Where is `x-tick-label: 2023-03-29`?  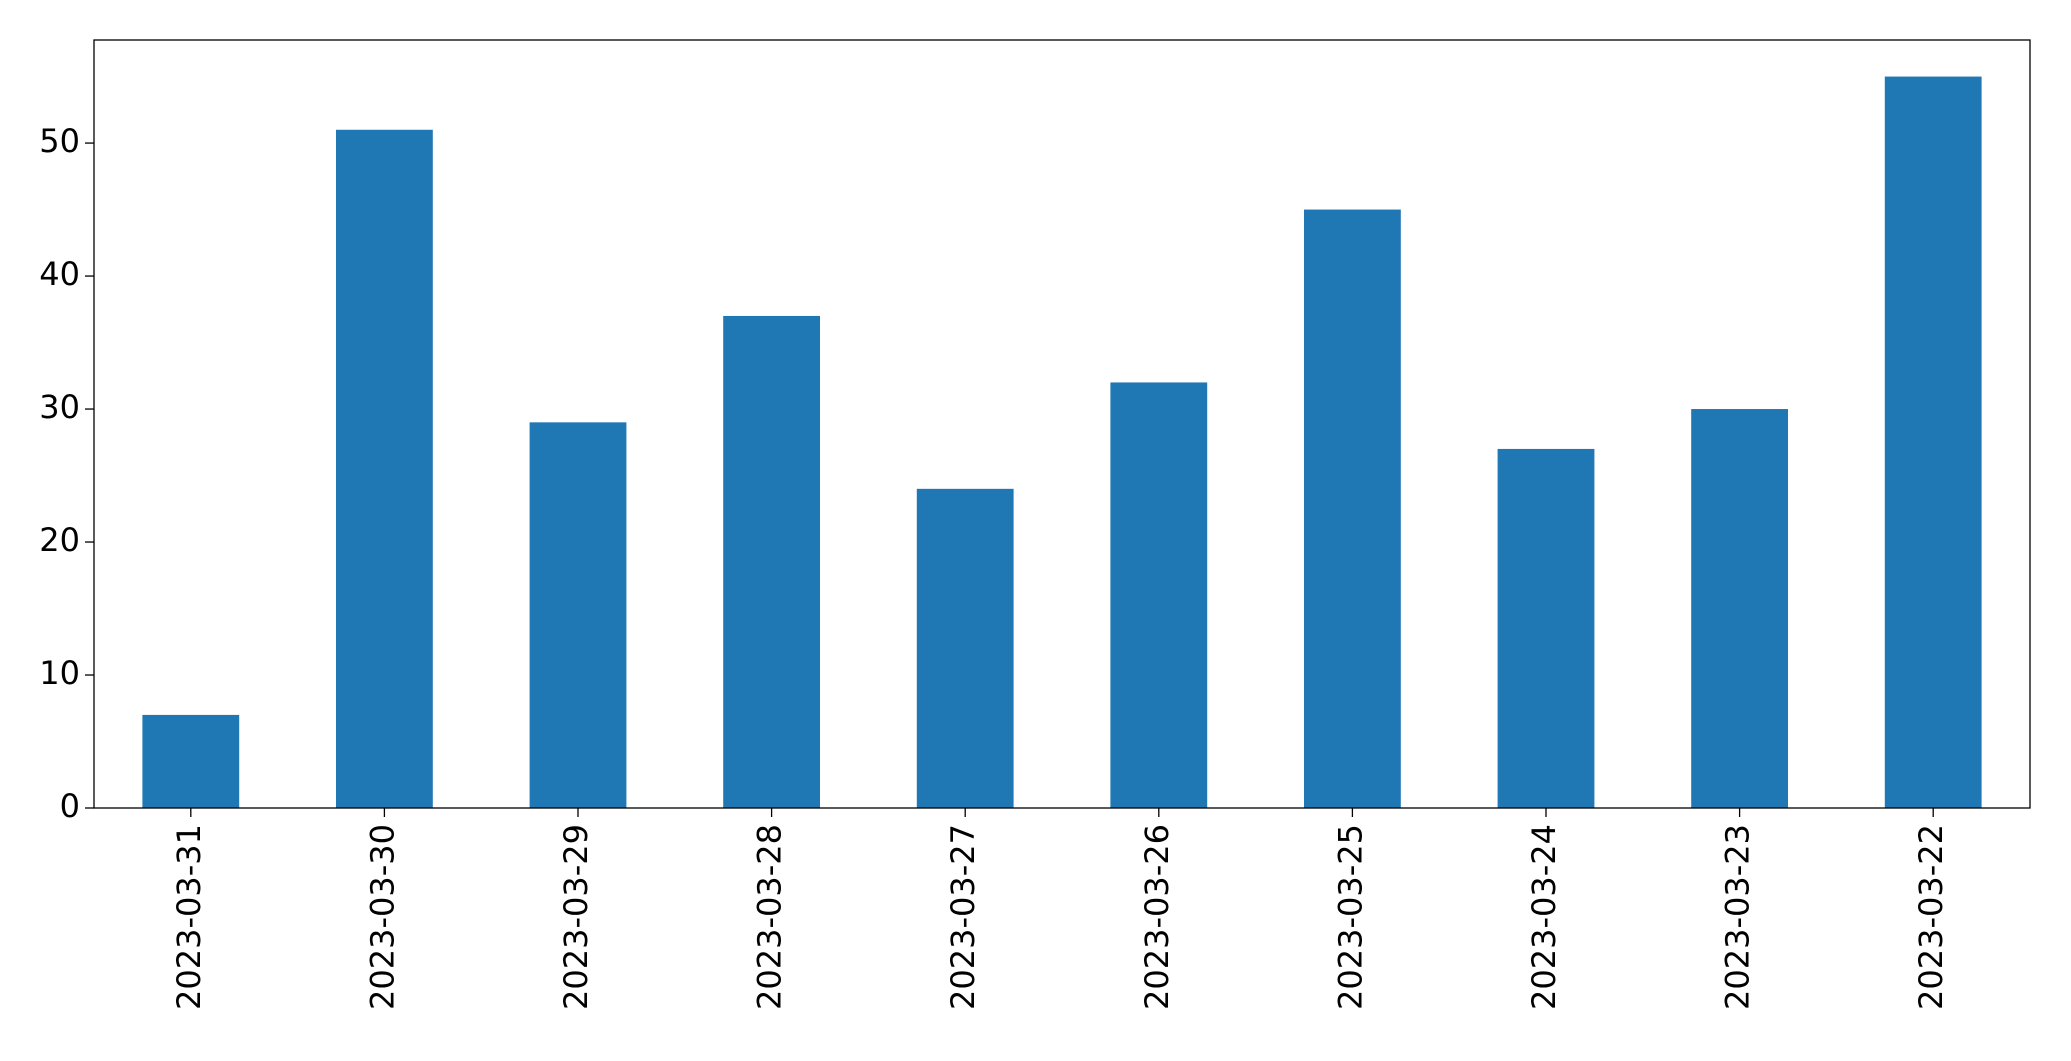 x-tick-label: 2023-03-29 is located at coordinates (576, 917).